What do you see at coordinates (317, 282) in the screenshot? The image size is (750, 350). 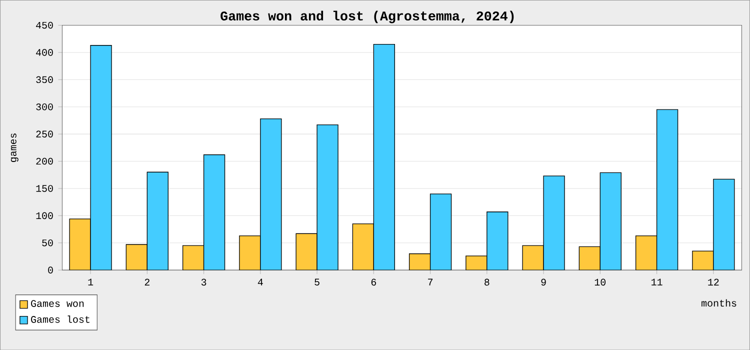 I see `x-tick-label: 5` at bounding box center [317, 282].